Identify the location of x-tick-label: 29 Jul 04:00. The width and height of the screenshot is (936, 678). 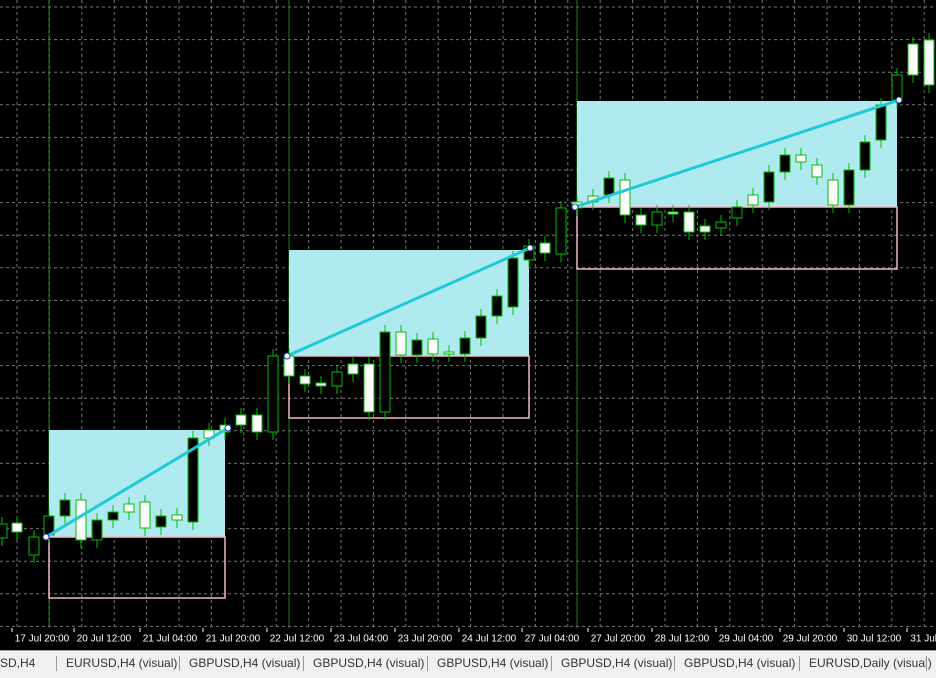
(746, 639).